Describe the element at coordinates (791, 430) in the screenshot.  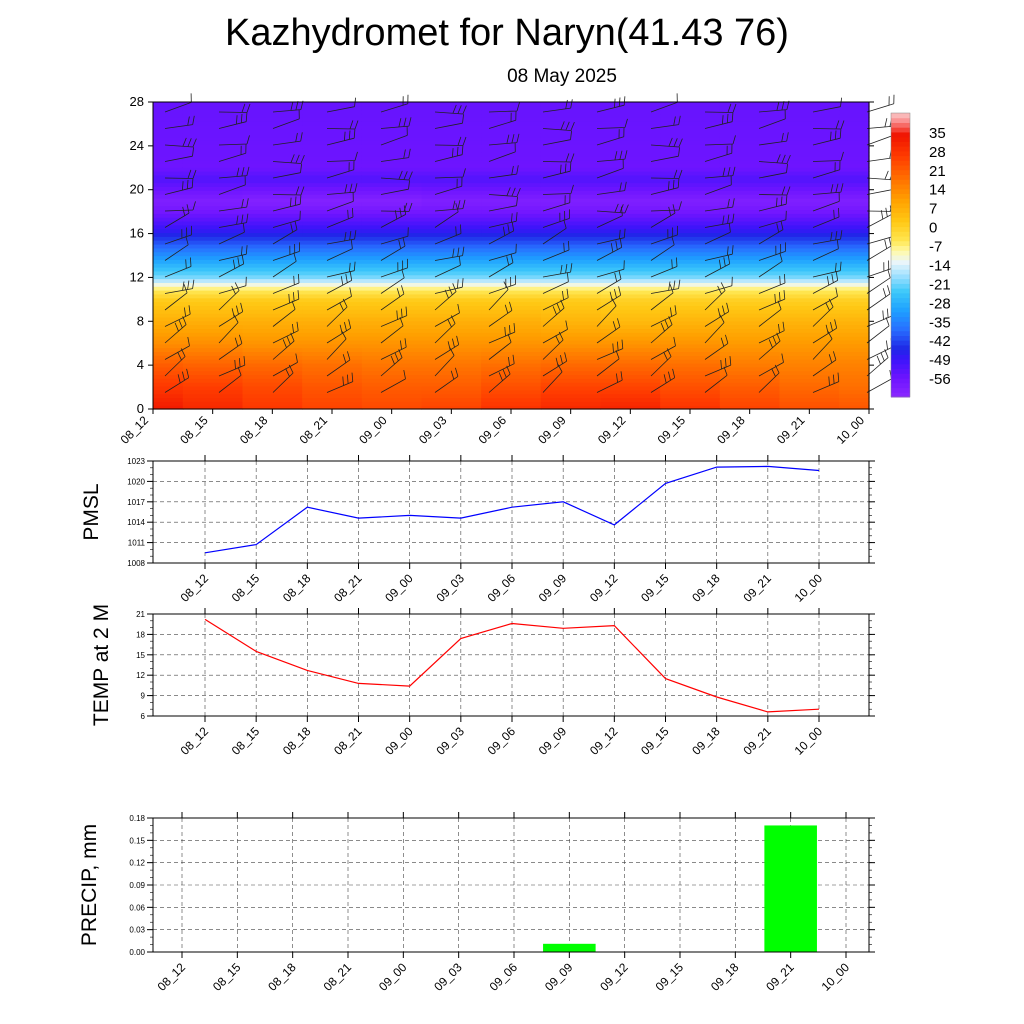
I see `x-tick-label: 09_21` at that location.